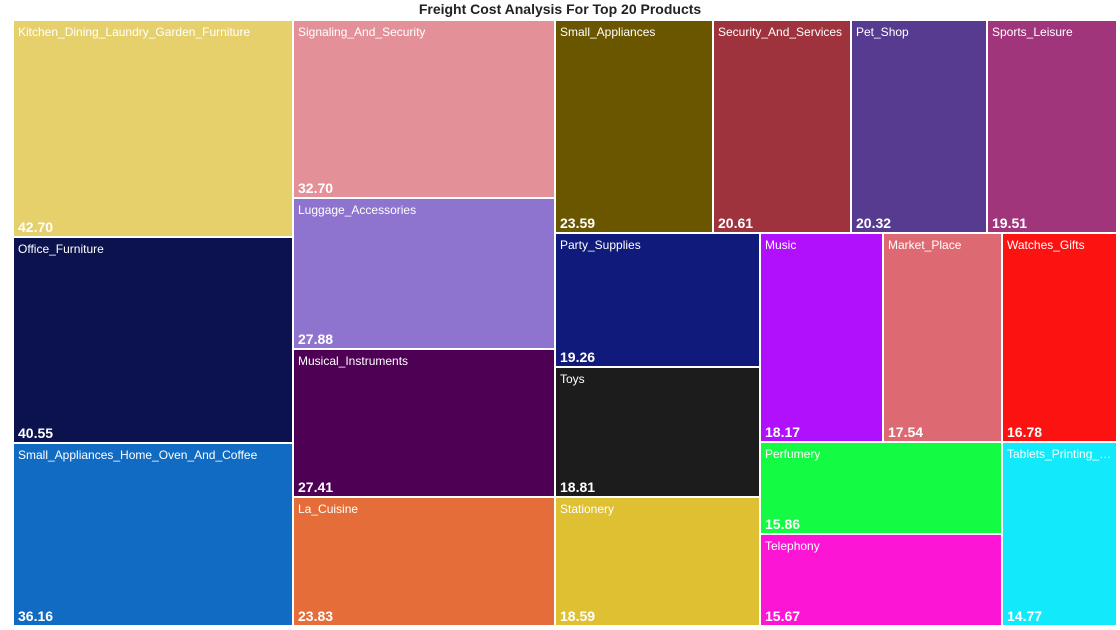 The image size is (1120, 630). I want to click on treemap-tile: Stationery 18.59, so click(657, 561).